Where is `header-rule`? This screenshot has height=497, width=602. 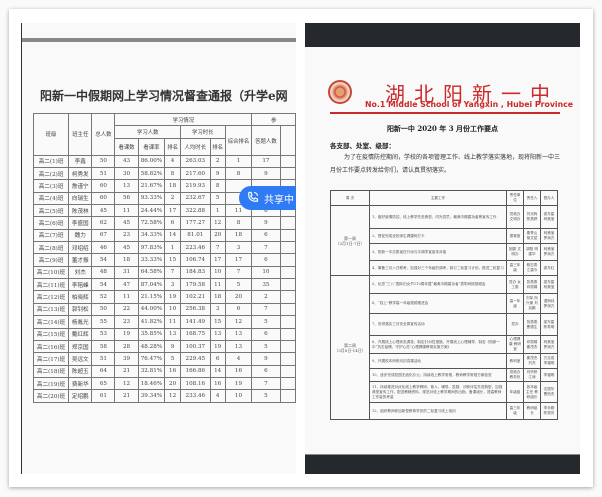 header-rule is located at coordinates (445, 113).